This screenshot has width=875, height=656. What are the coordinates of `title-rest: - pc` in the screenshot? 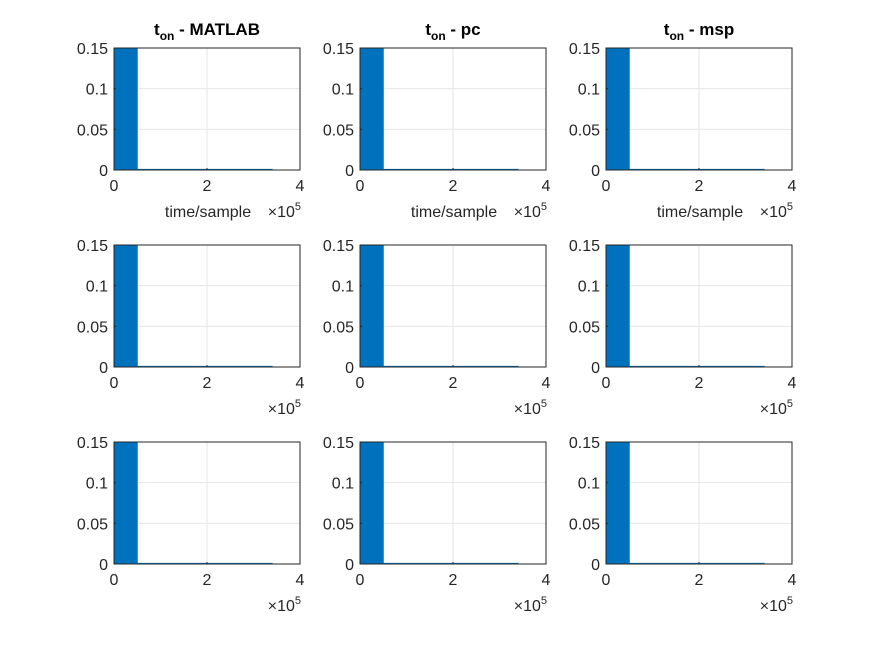 It's located at (463, 29).